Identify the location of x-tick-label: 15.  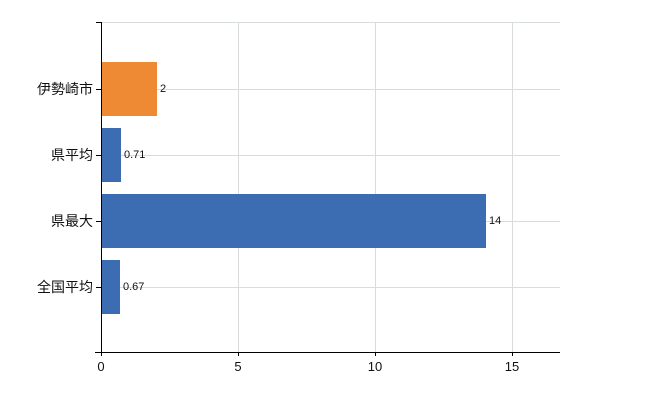
(512, 366).